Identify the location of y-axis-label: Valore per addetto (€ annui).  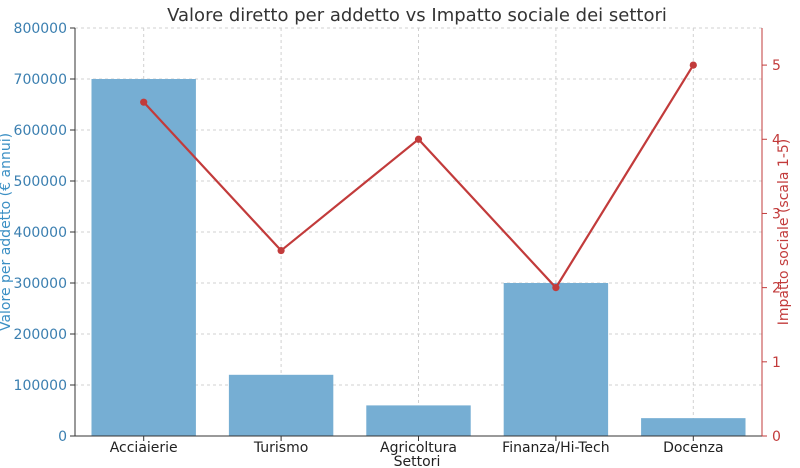
(7, 232).